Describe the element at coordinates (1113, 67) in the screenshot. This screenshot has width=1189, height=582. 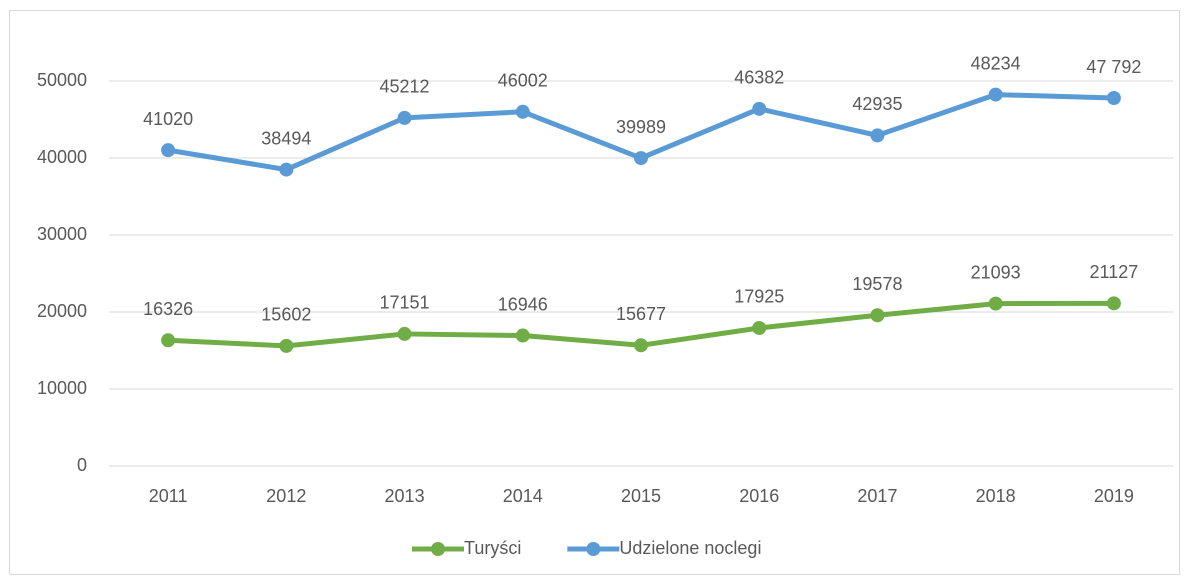
I see `data-label: 47 792` at that location.